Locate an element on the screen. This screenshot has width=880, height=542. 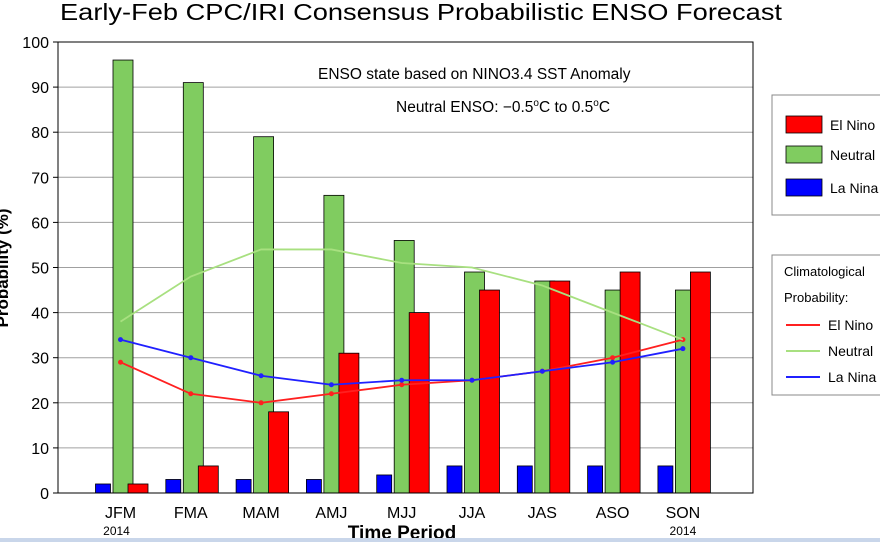
clim-point-la-nina-son is located at coordinates (683, 349).